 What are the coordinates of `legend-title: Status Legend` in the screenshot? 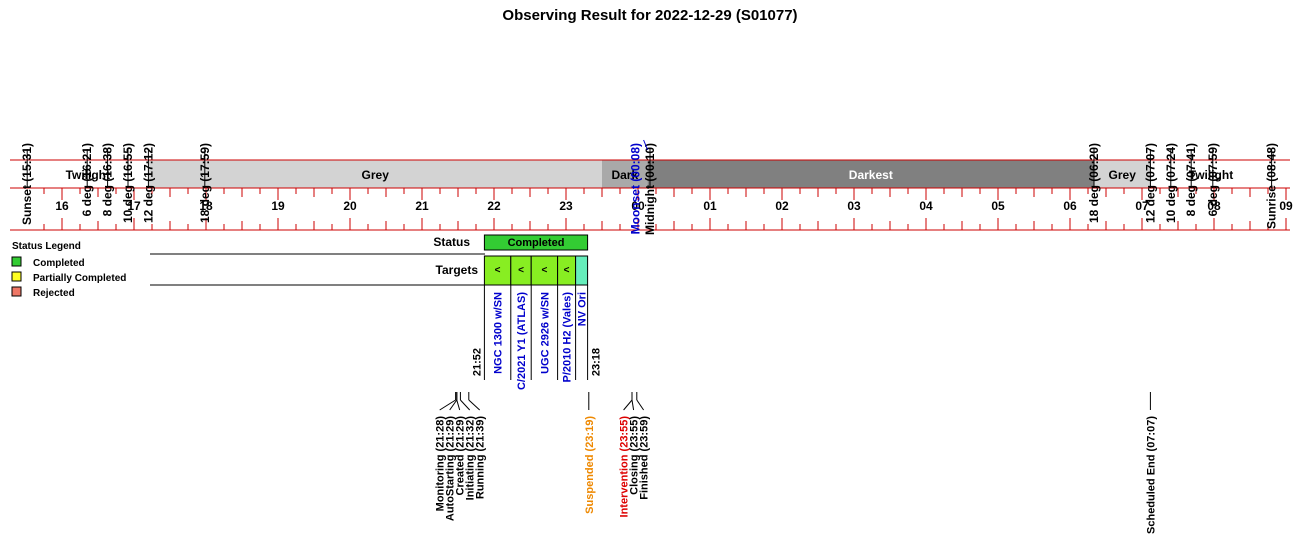 It's located at (46, 246).